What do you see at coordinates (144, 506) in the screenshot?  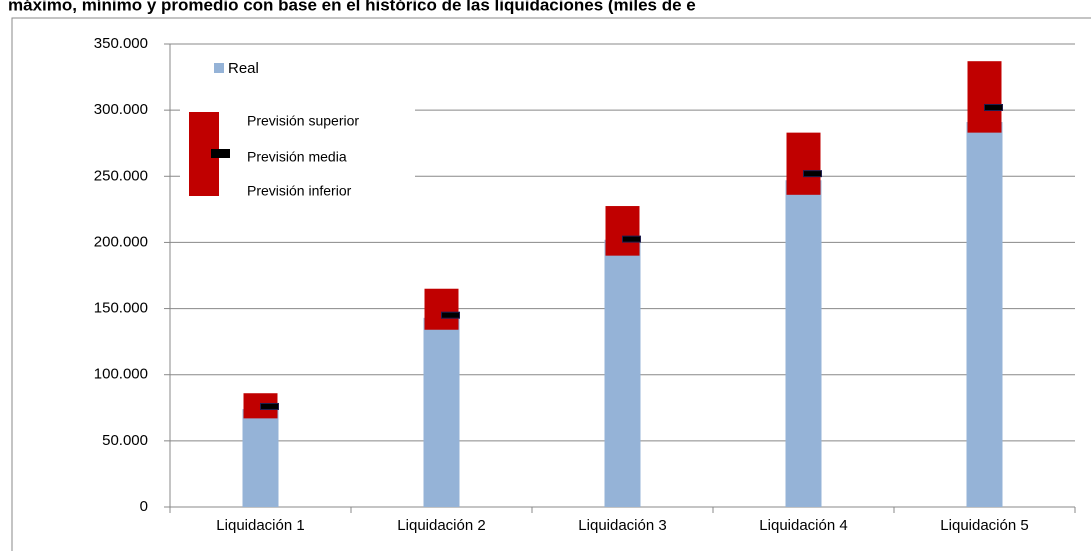 I see `y-tick-label: 0` at bounding box center [144, 506].